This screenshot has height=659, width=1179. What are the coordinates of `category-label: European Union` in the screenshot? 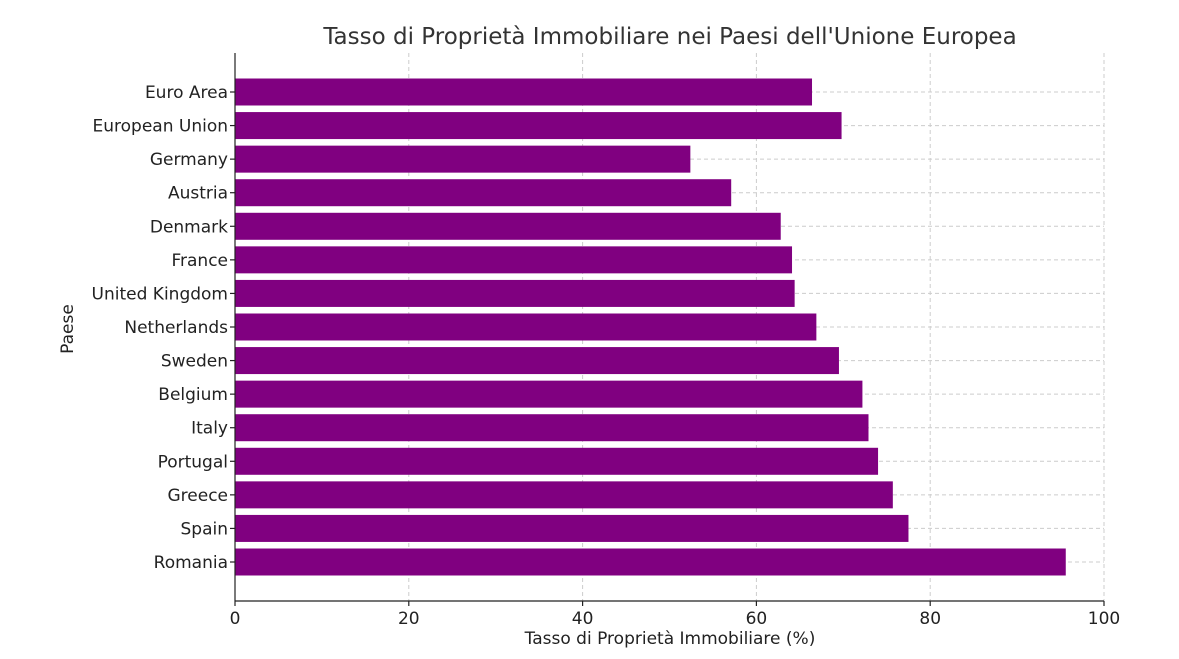 It's located at (161, 127).